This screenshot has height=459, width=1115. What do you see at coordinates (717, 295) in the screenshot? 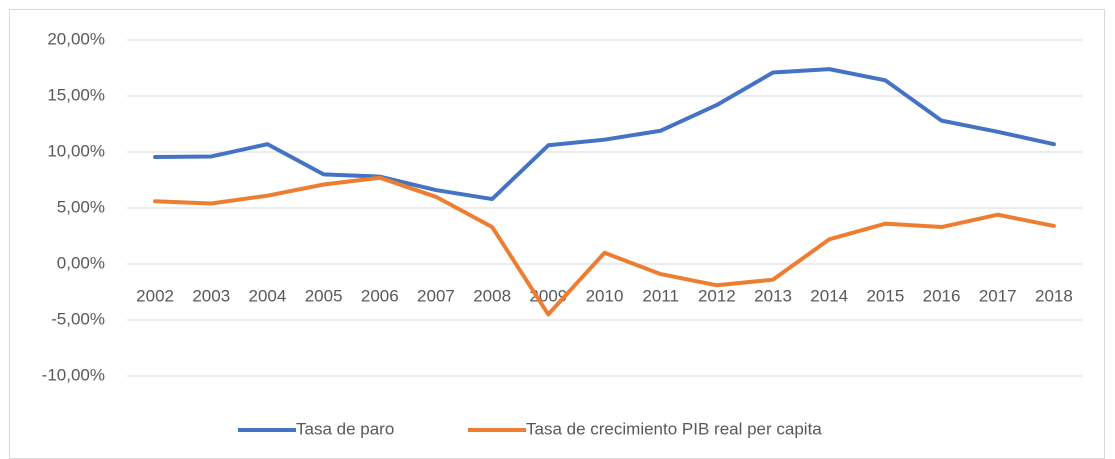
I see `x-tick-label: 2012` at bounding box center [717, 295].